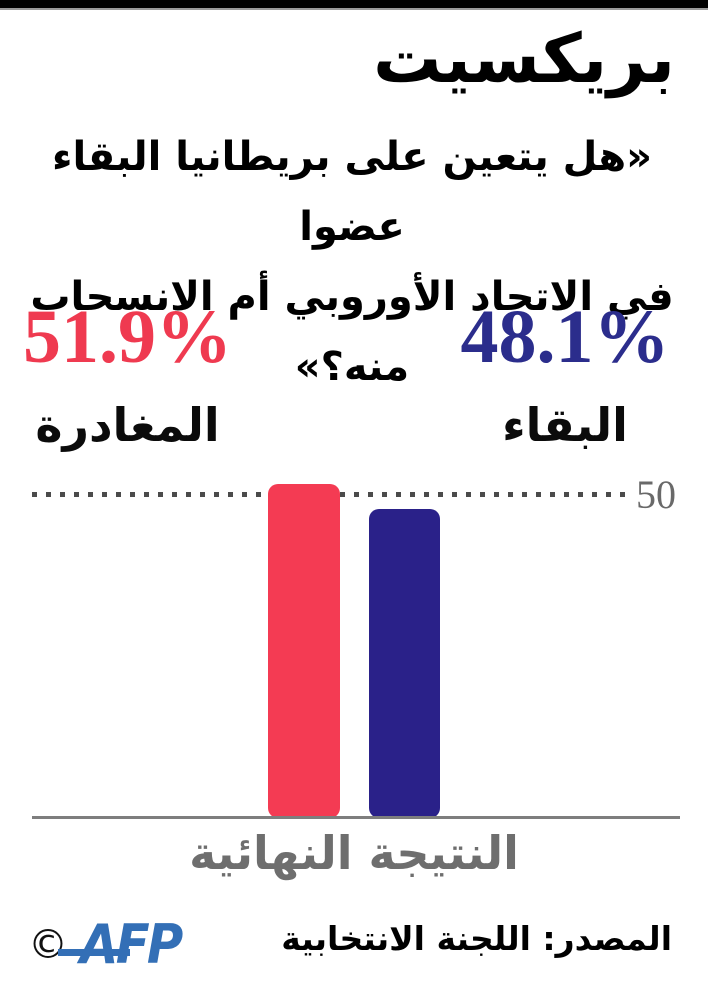  I want to click on remain-result-block: 48.1% البقاء, so click(565, 374).